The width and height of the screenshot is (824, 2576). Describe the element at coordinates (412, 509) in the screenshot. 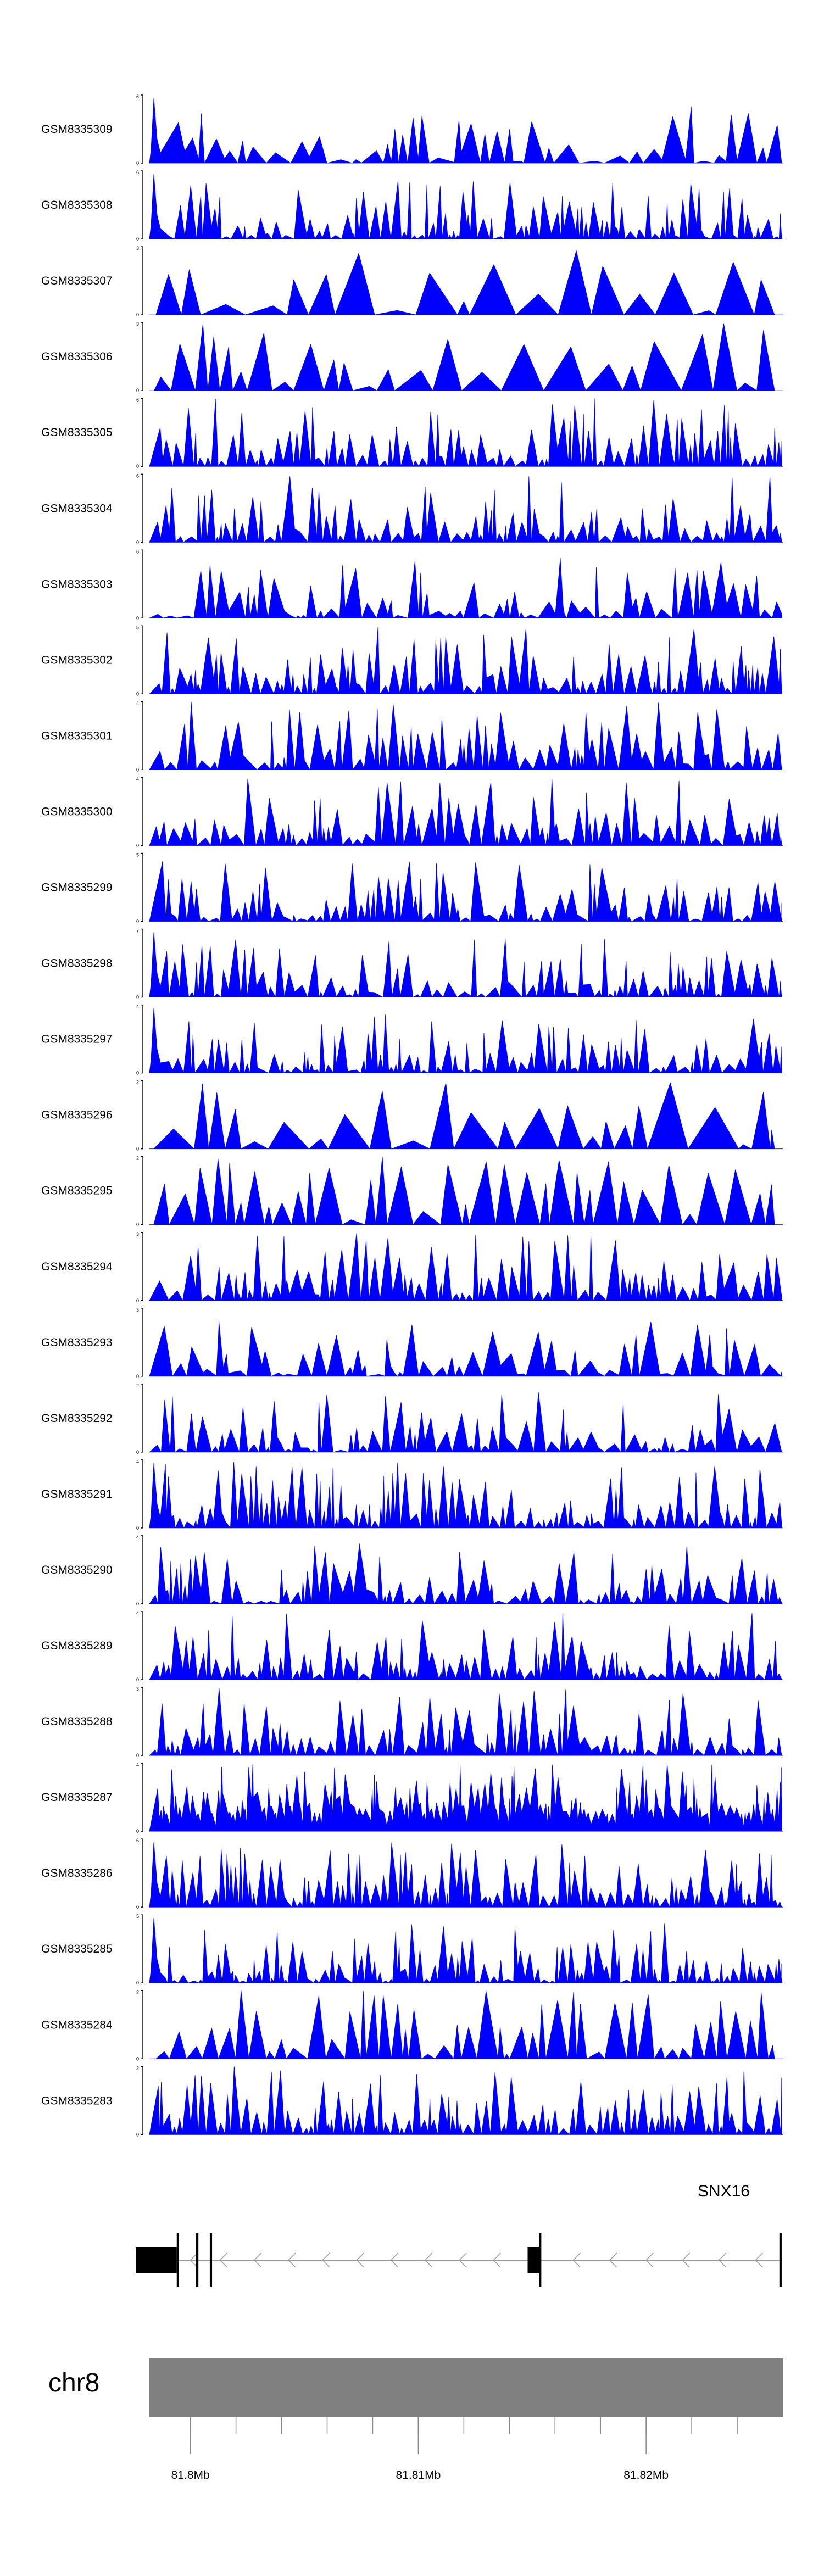

I see `track-GSM8335304: GSM8335304 6 0` at that location.